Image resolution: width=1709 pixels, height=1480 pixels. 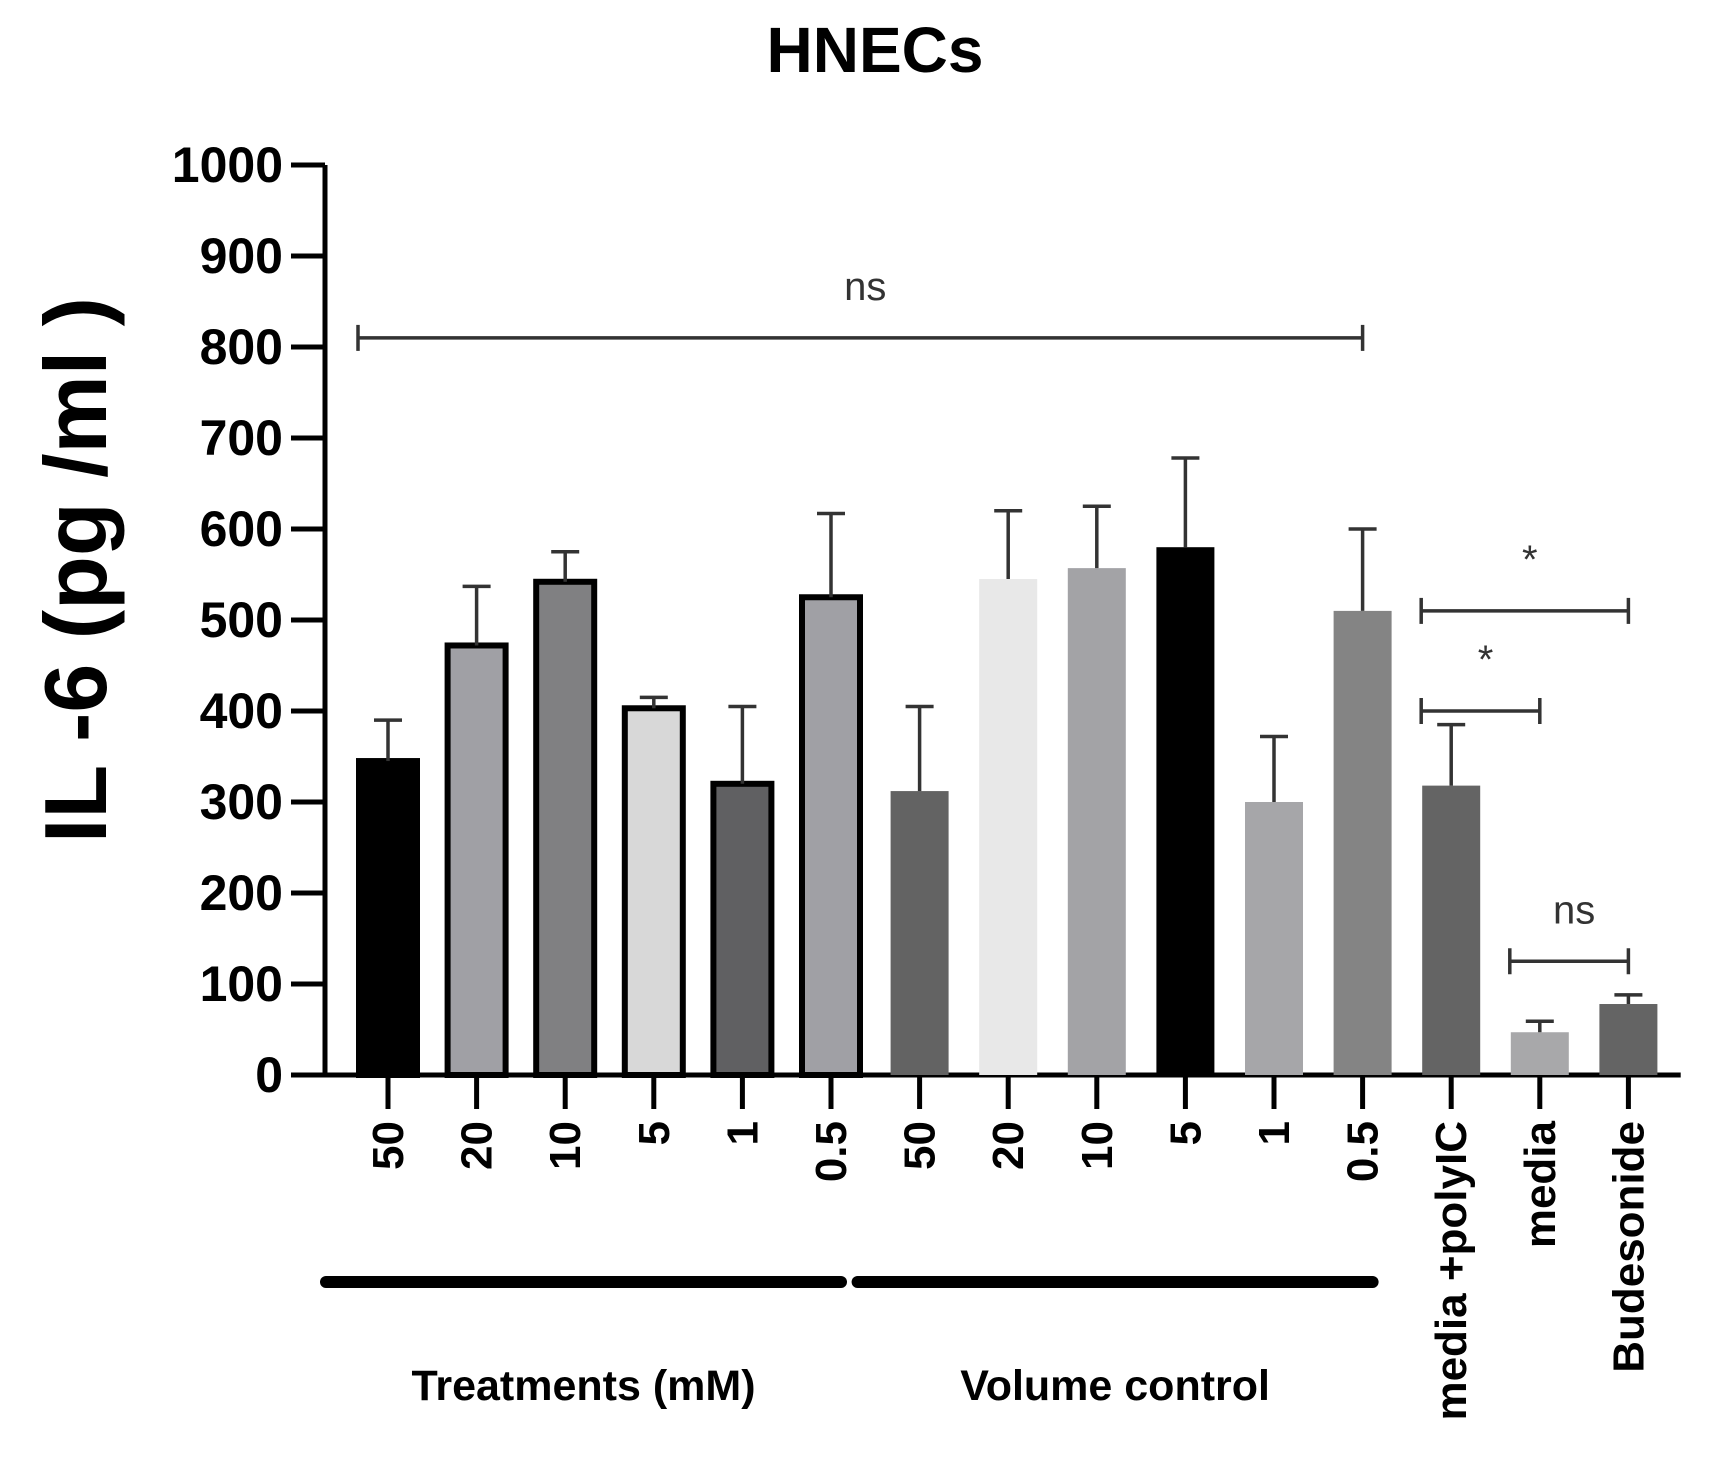 What do you see at coordinates (241, 256) in the screenshot?
I see `y-tick-label: 900` at bounding box center [241, 256].